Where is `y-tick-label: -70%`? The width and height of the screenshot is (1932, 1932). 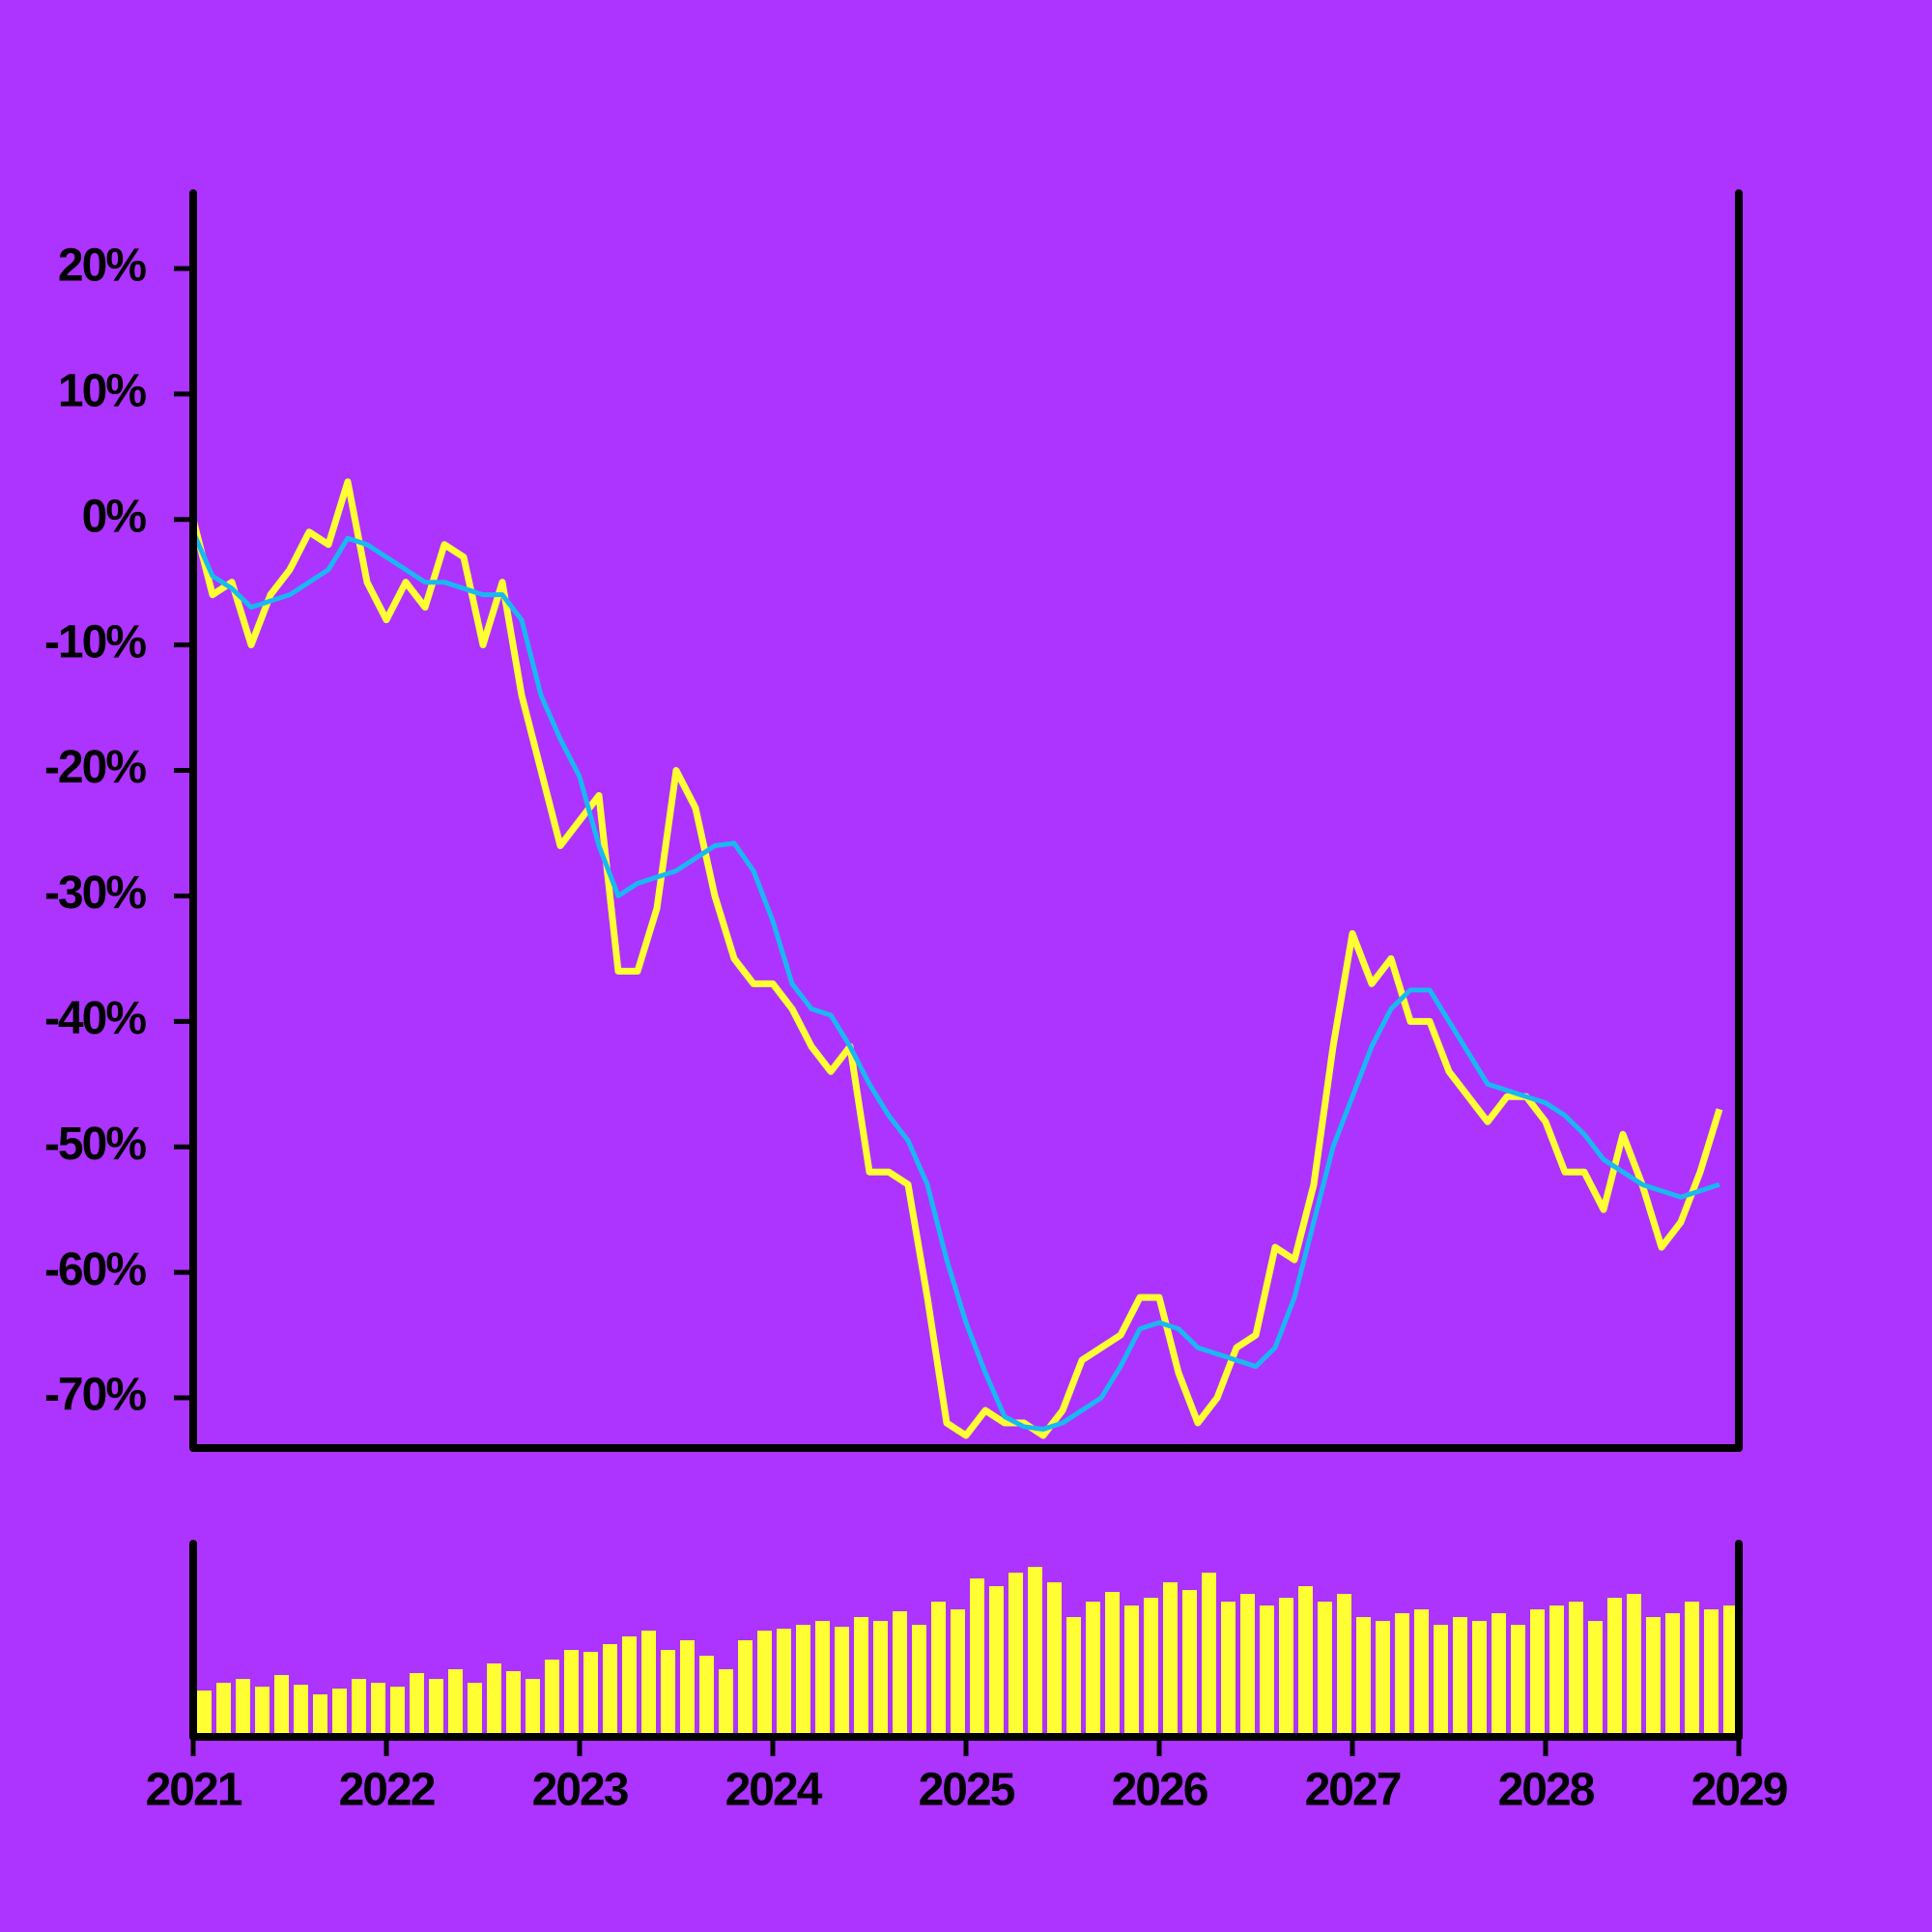
y-tick-label: -70% is located at coordinates (95, 1395).